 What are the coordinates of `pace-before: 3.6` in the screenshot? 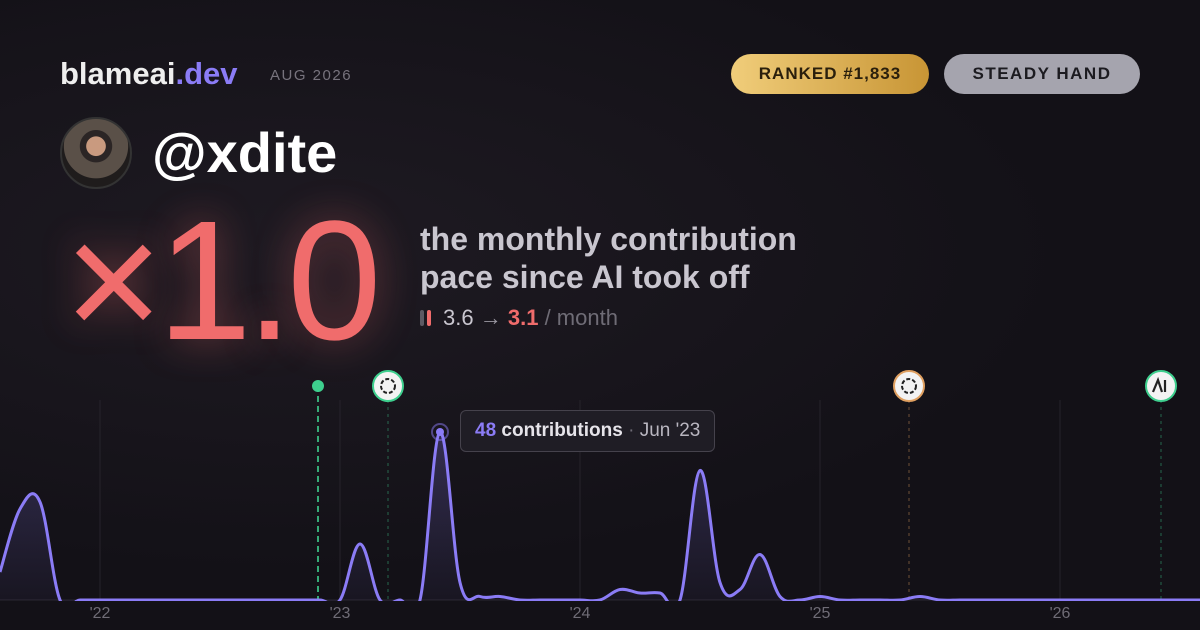 It's located at (458, 317).